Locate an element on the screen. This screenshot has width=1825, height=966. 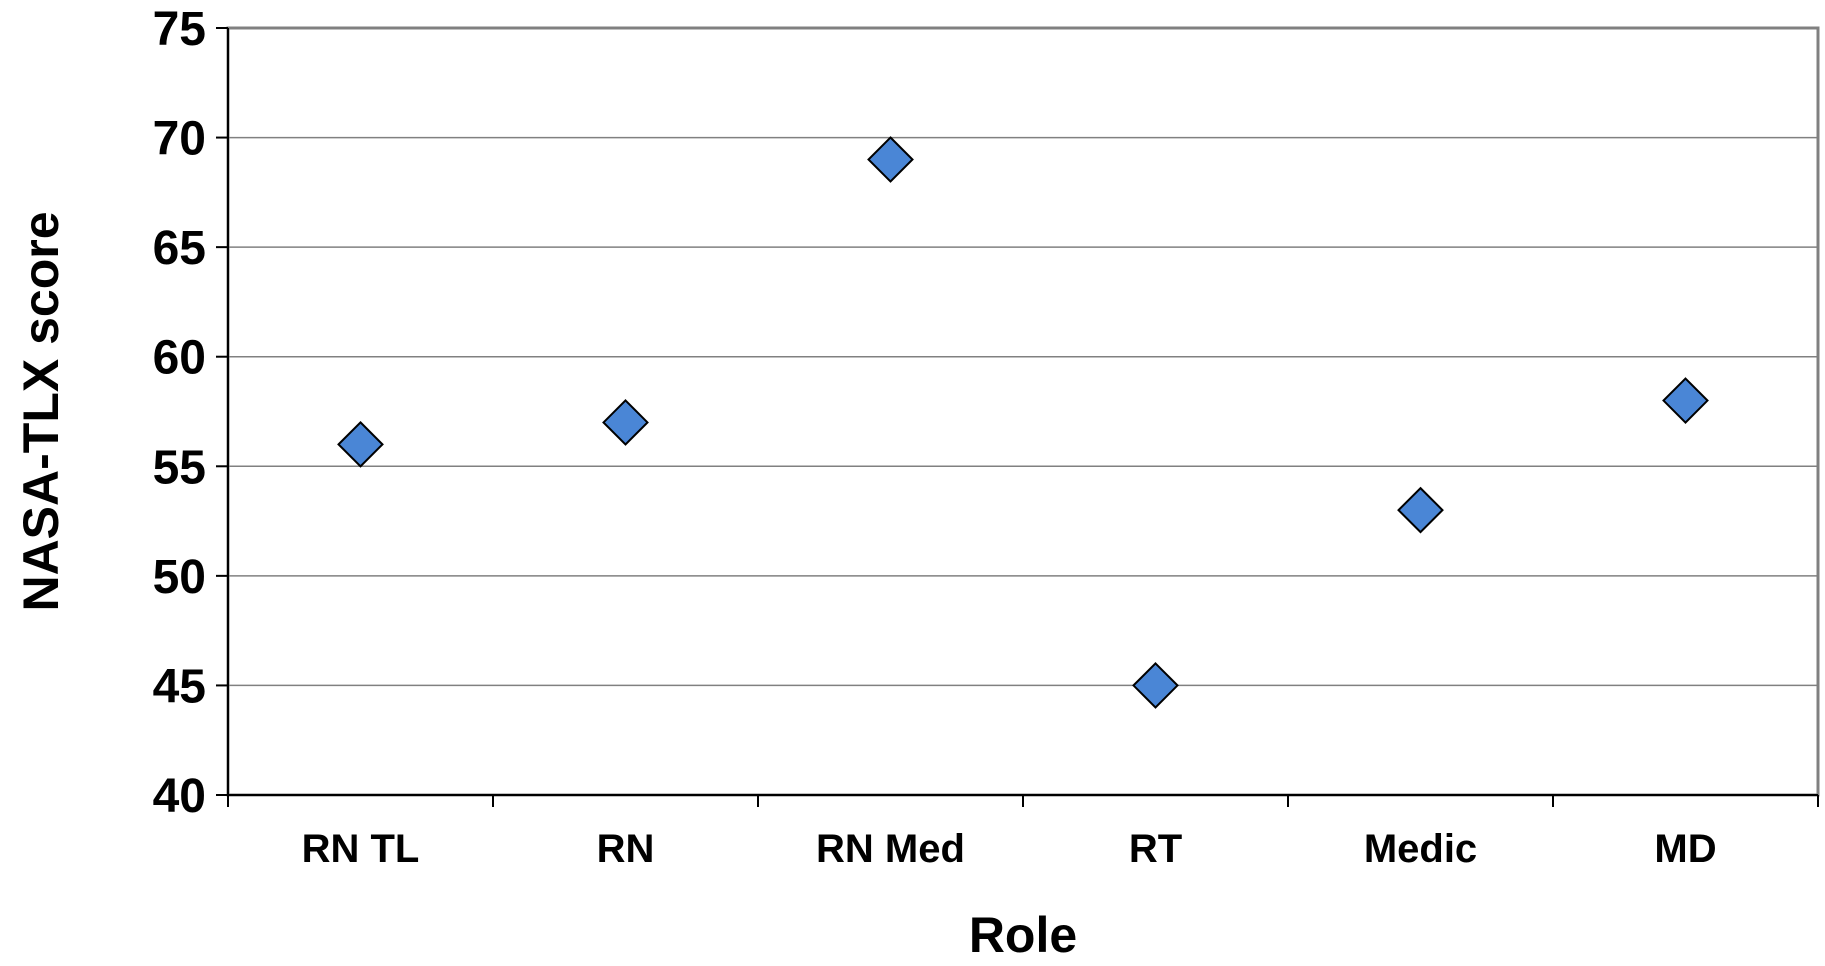
y-tick-label: 45 is located at coordinates (179, 686).